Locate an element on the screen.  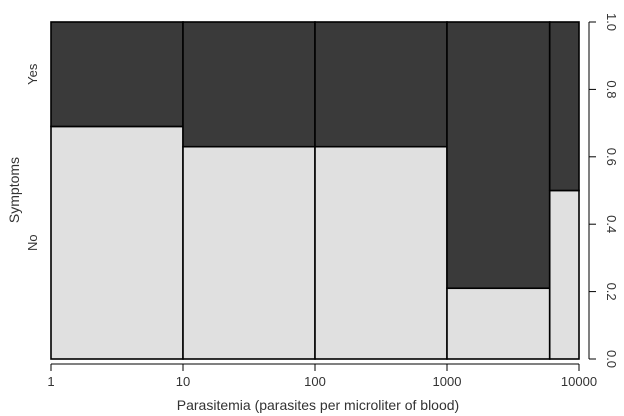
y-tick-label-3: 0.6 is located at coordinates (611, 157).